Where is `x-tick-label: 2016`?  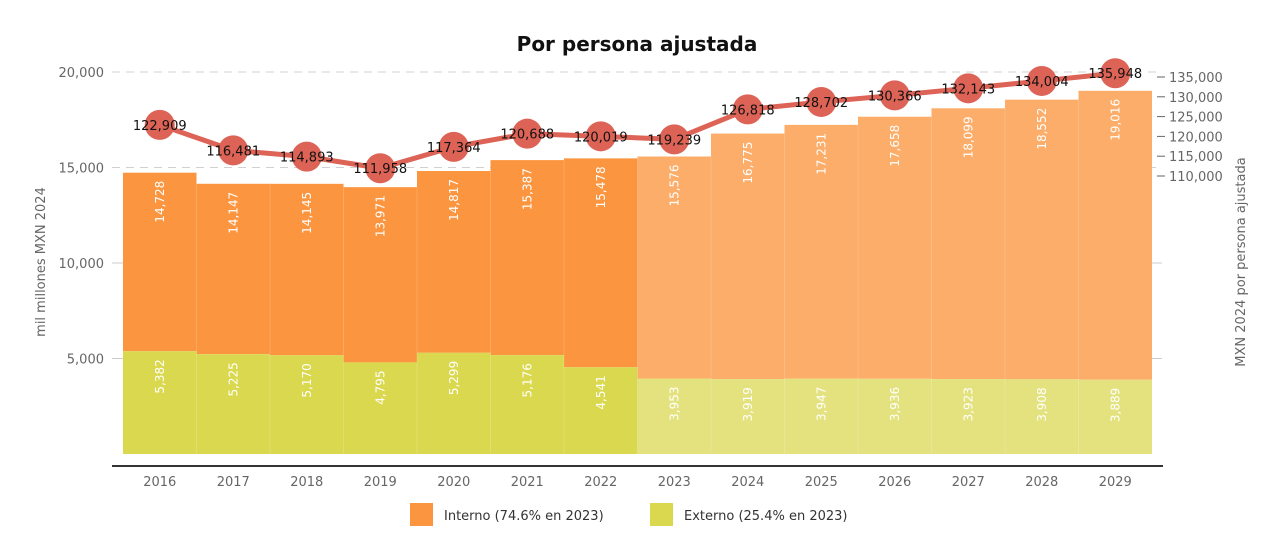
x-tick-label: 2016 is located at coordinates (159, 482).